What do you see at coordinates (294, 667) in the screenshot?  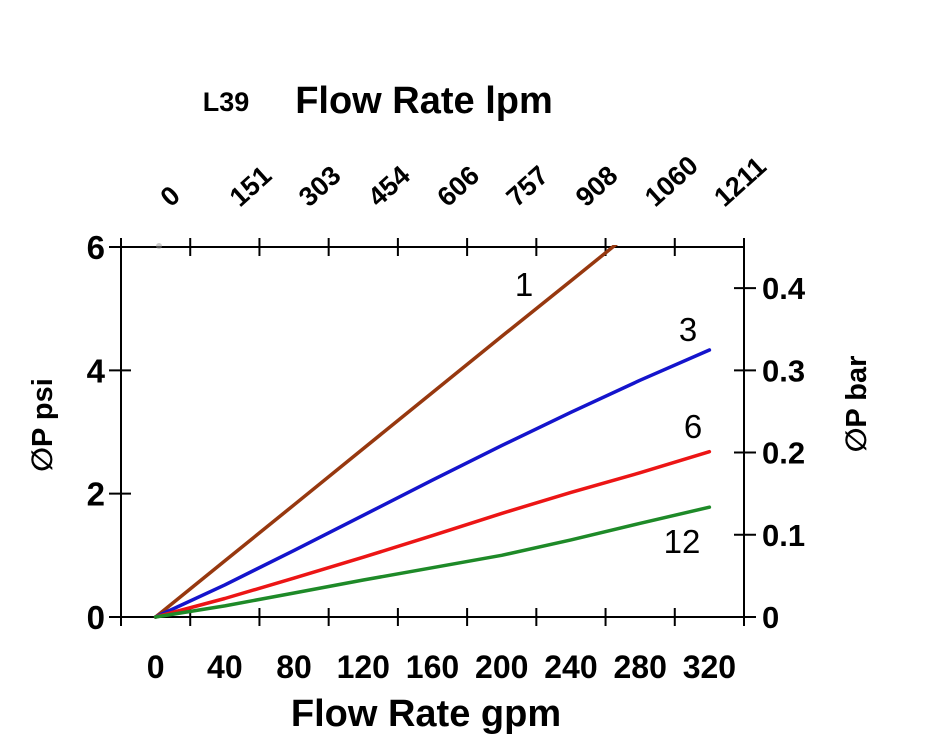 I see `bottom-tick-label: 80` at bounding box center [294, 667].